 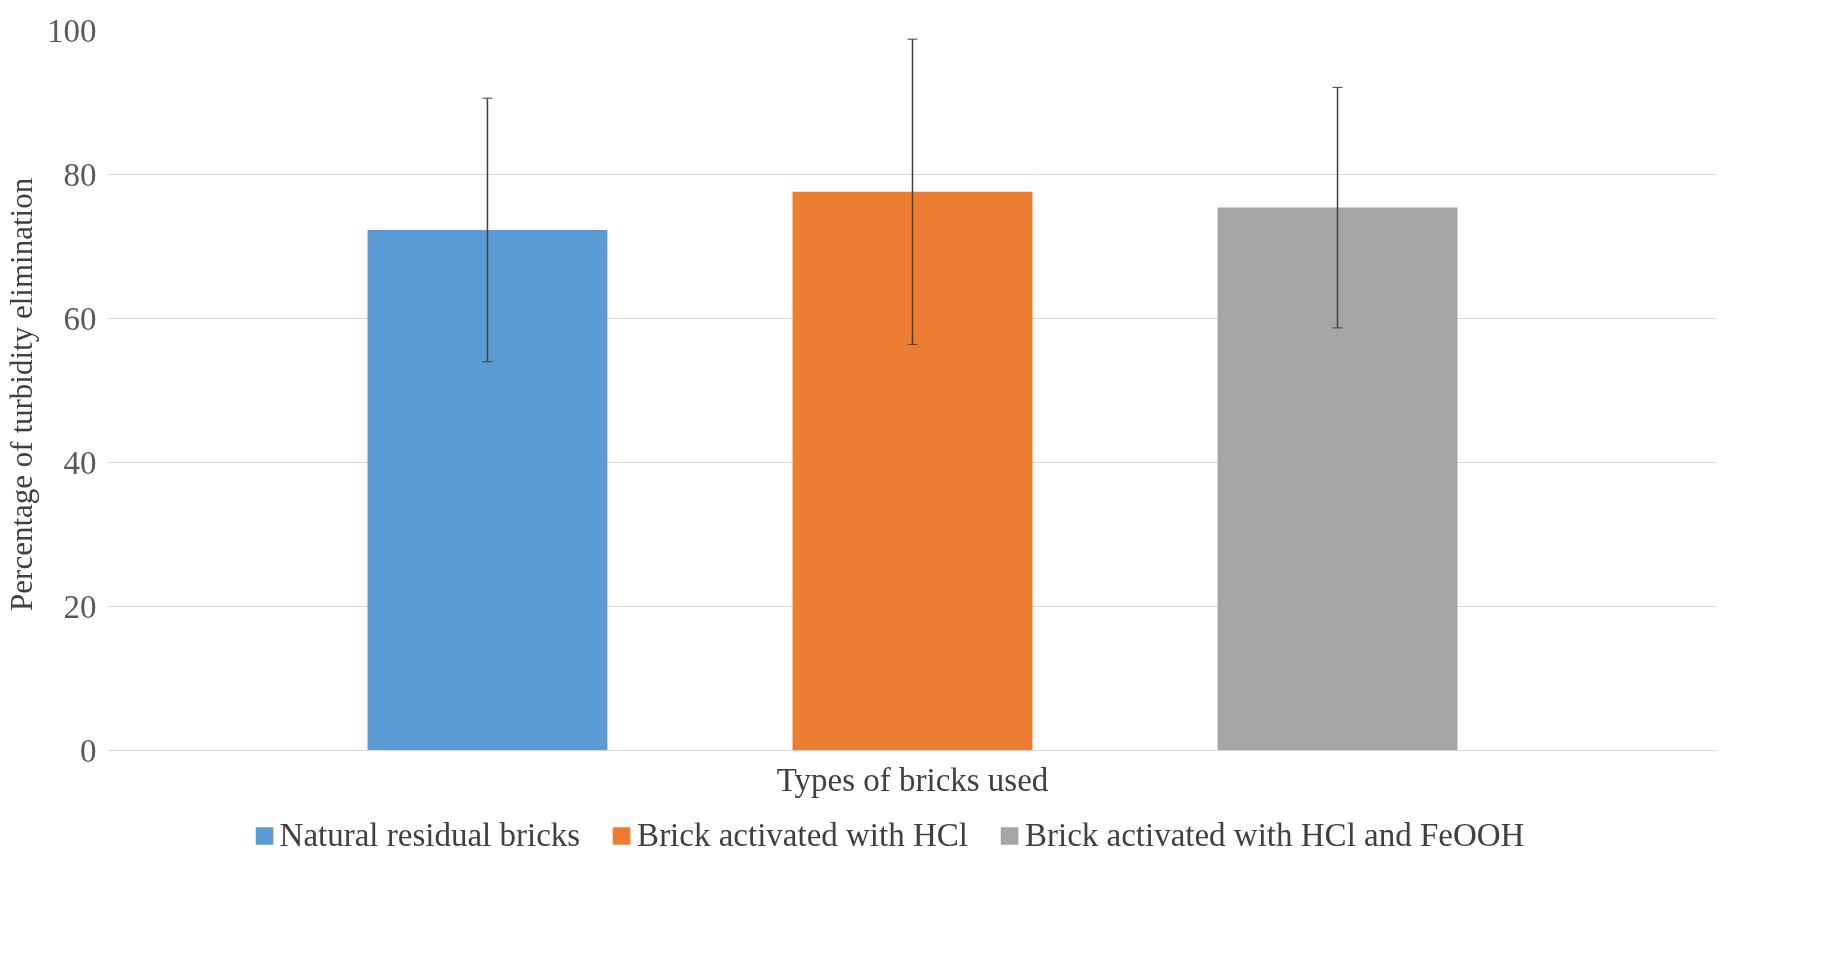 I want to click on legend-label: Brick activated with HCl, so click(x=802, y=835).